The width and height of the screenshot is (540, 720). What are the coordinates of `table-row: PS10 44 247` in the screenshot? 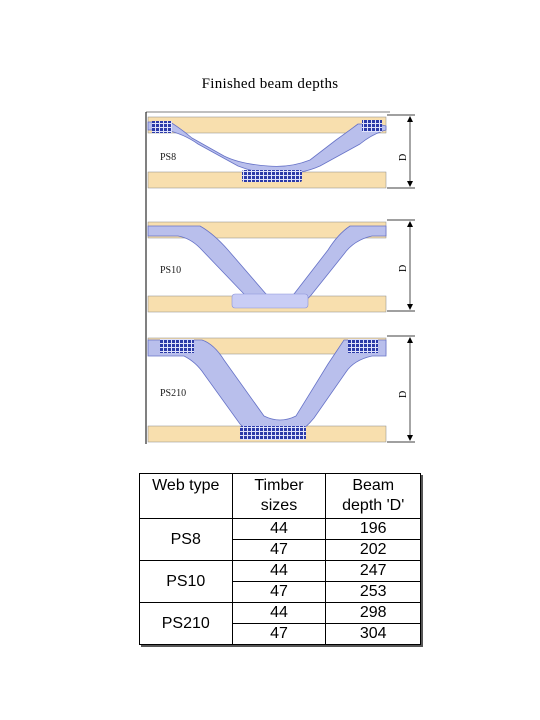 It's located at (280, 581).